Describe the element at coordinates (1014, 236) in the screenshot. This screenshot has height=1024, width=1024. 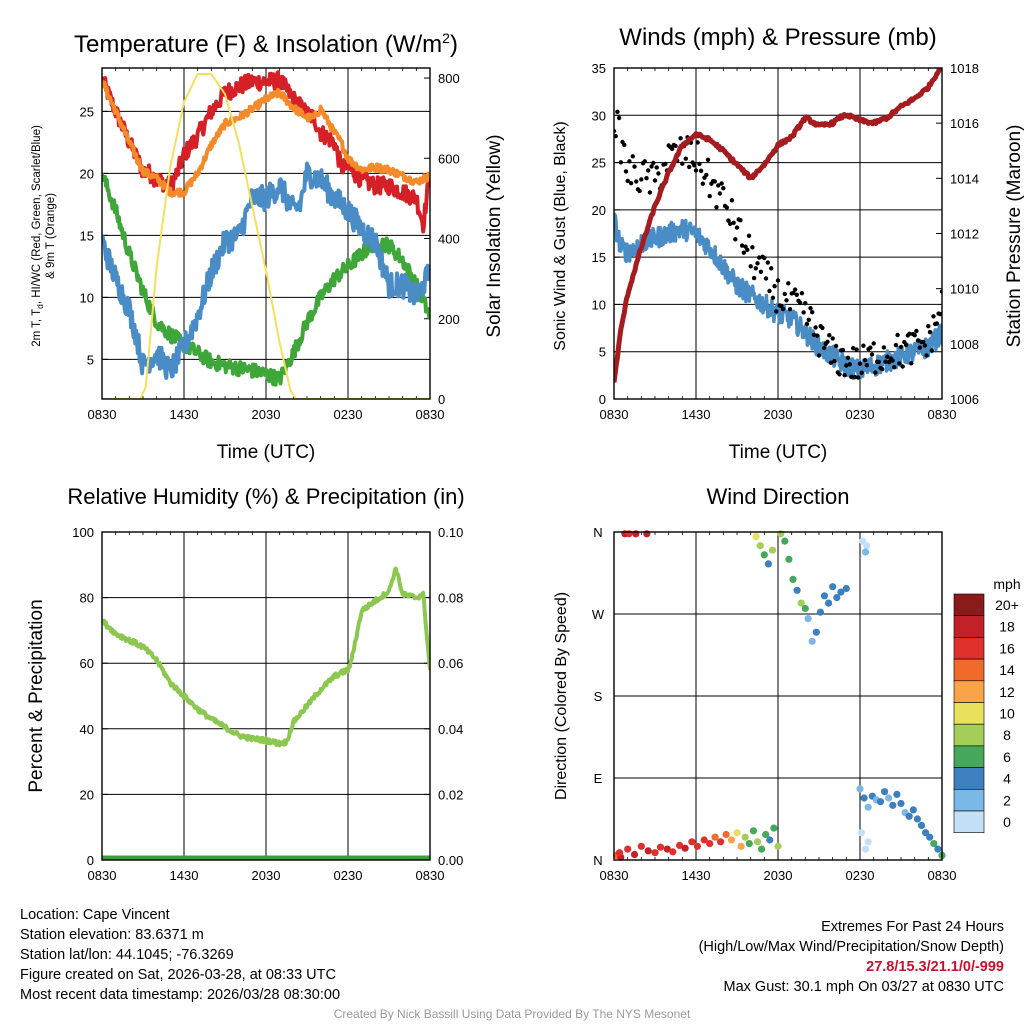
I see `winds-ylabel-right: Station Pressure (Maroon)` at that location.